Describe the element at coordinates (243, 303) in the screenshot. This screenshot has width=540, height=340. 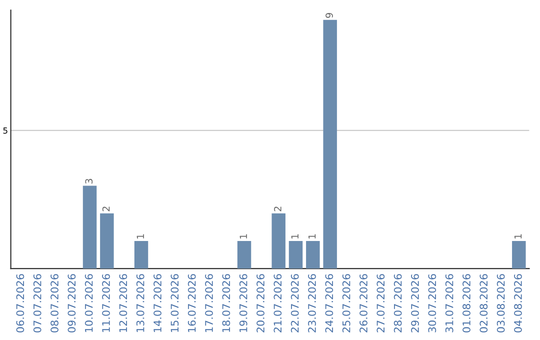
I see `x-tick-label: 19.07.2026` at that location.